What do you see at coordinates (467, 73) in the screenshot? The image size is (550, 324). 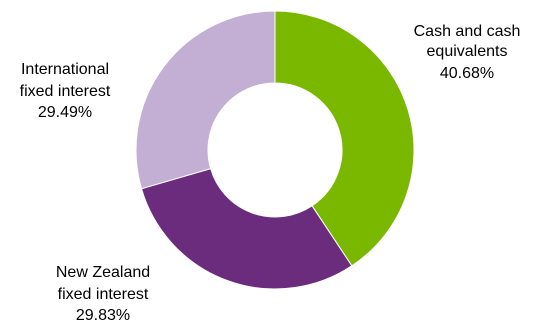 I see `slice-label-cash-percent: 40.68%` at bounding box center [467, 73].